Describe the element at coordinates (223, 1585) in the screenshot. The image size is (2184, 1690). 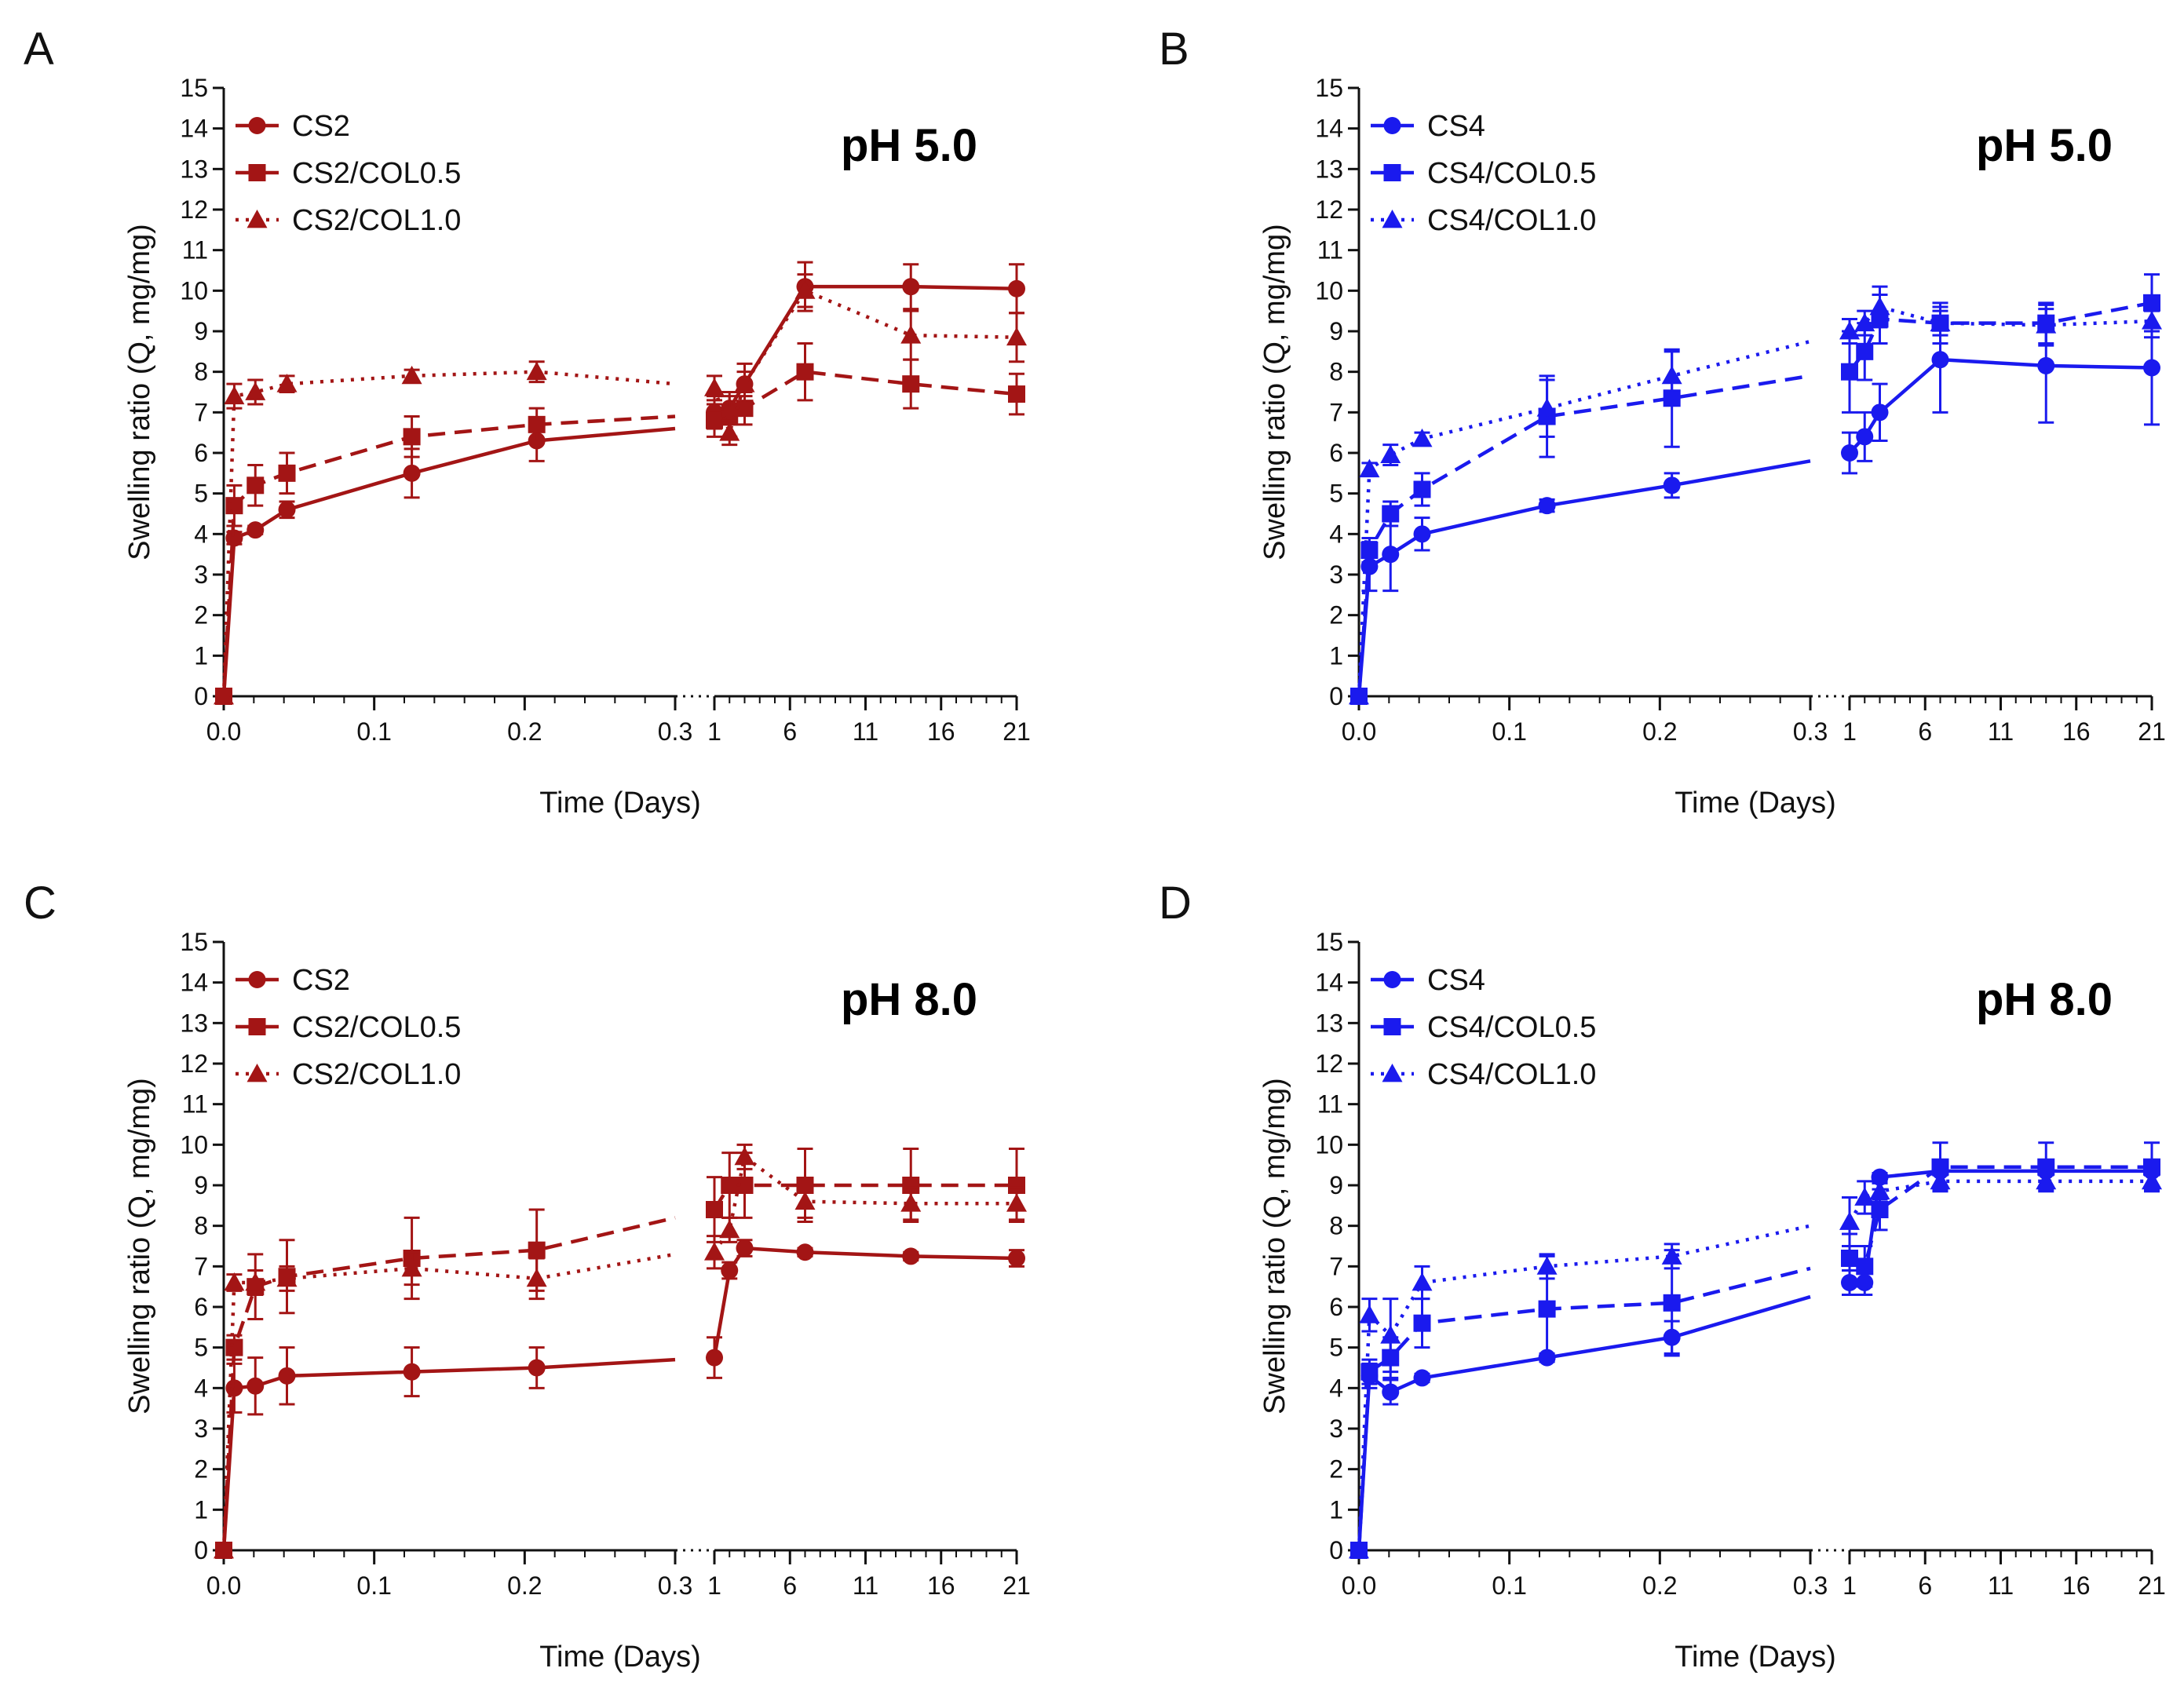
I see `x-tick-label: 0.0` at that location.